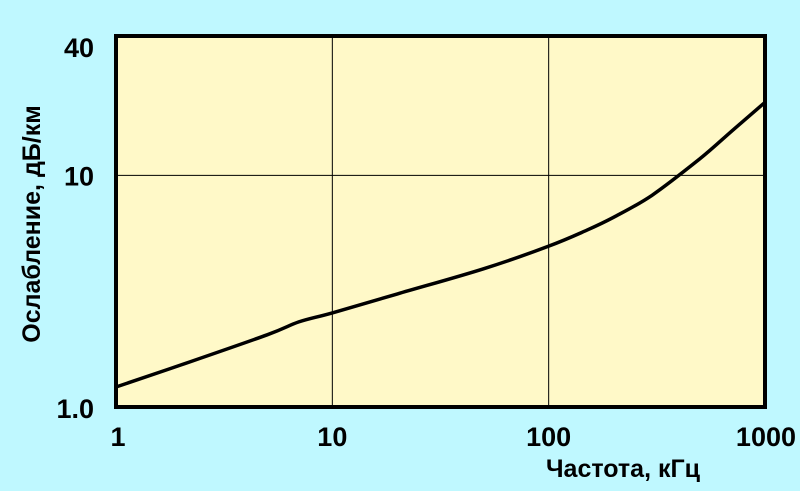 The image size is (800, 491). I want to click on y-tick-label: 40, so click(79, 48).